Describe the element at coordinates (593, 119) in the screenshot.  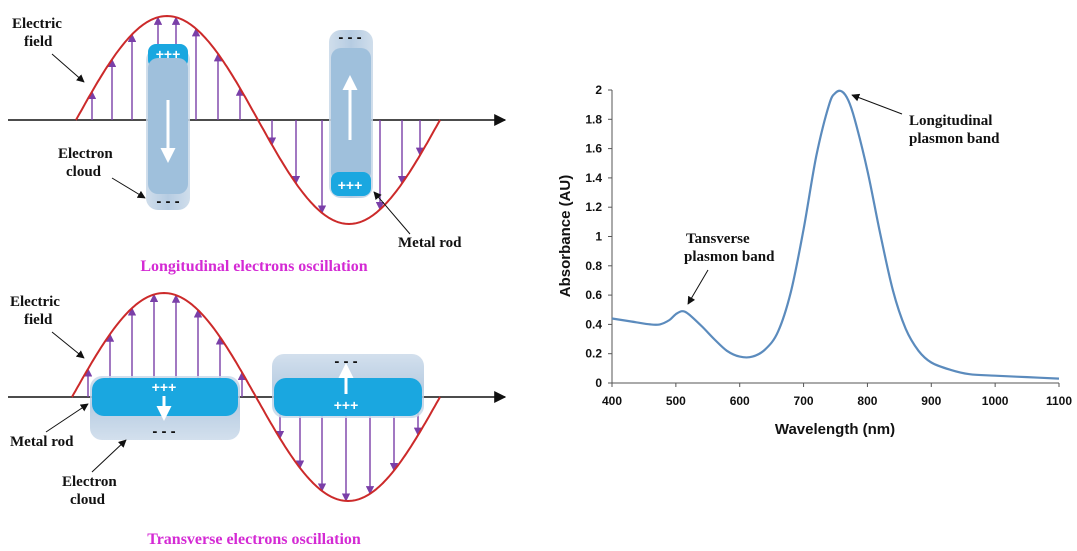
I see `y-tick-label: 1.8` at that location.